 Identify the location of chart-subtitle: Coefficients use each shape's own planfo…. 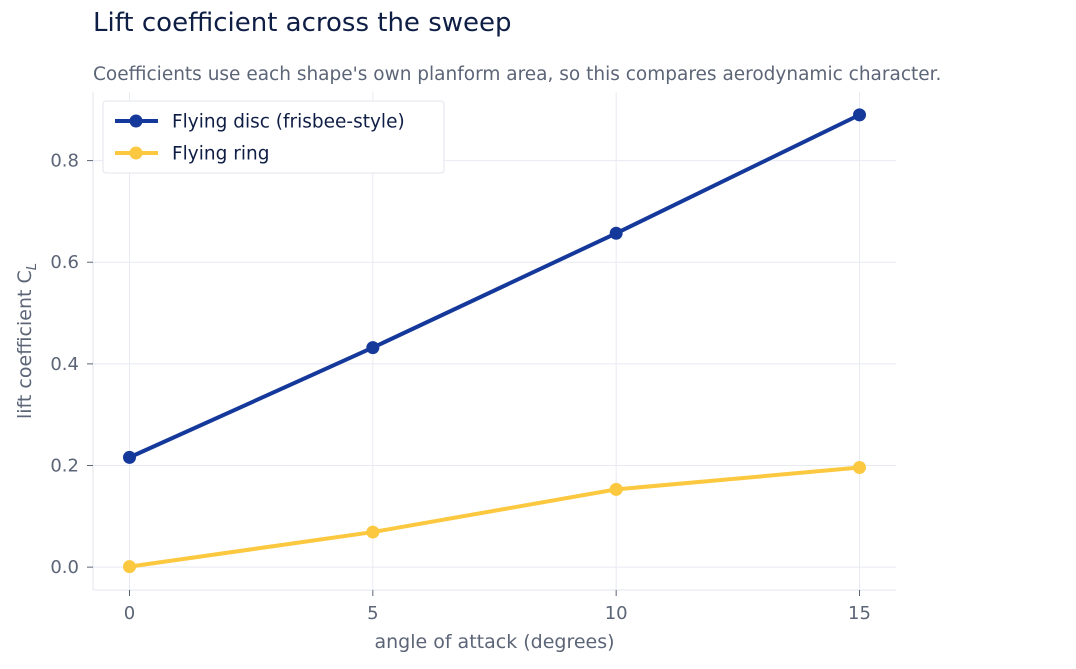
(517, 74).